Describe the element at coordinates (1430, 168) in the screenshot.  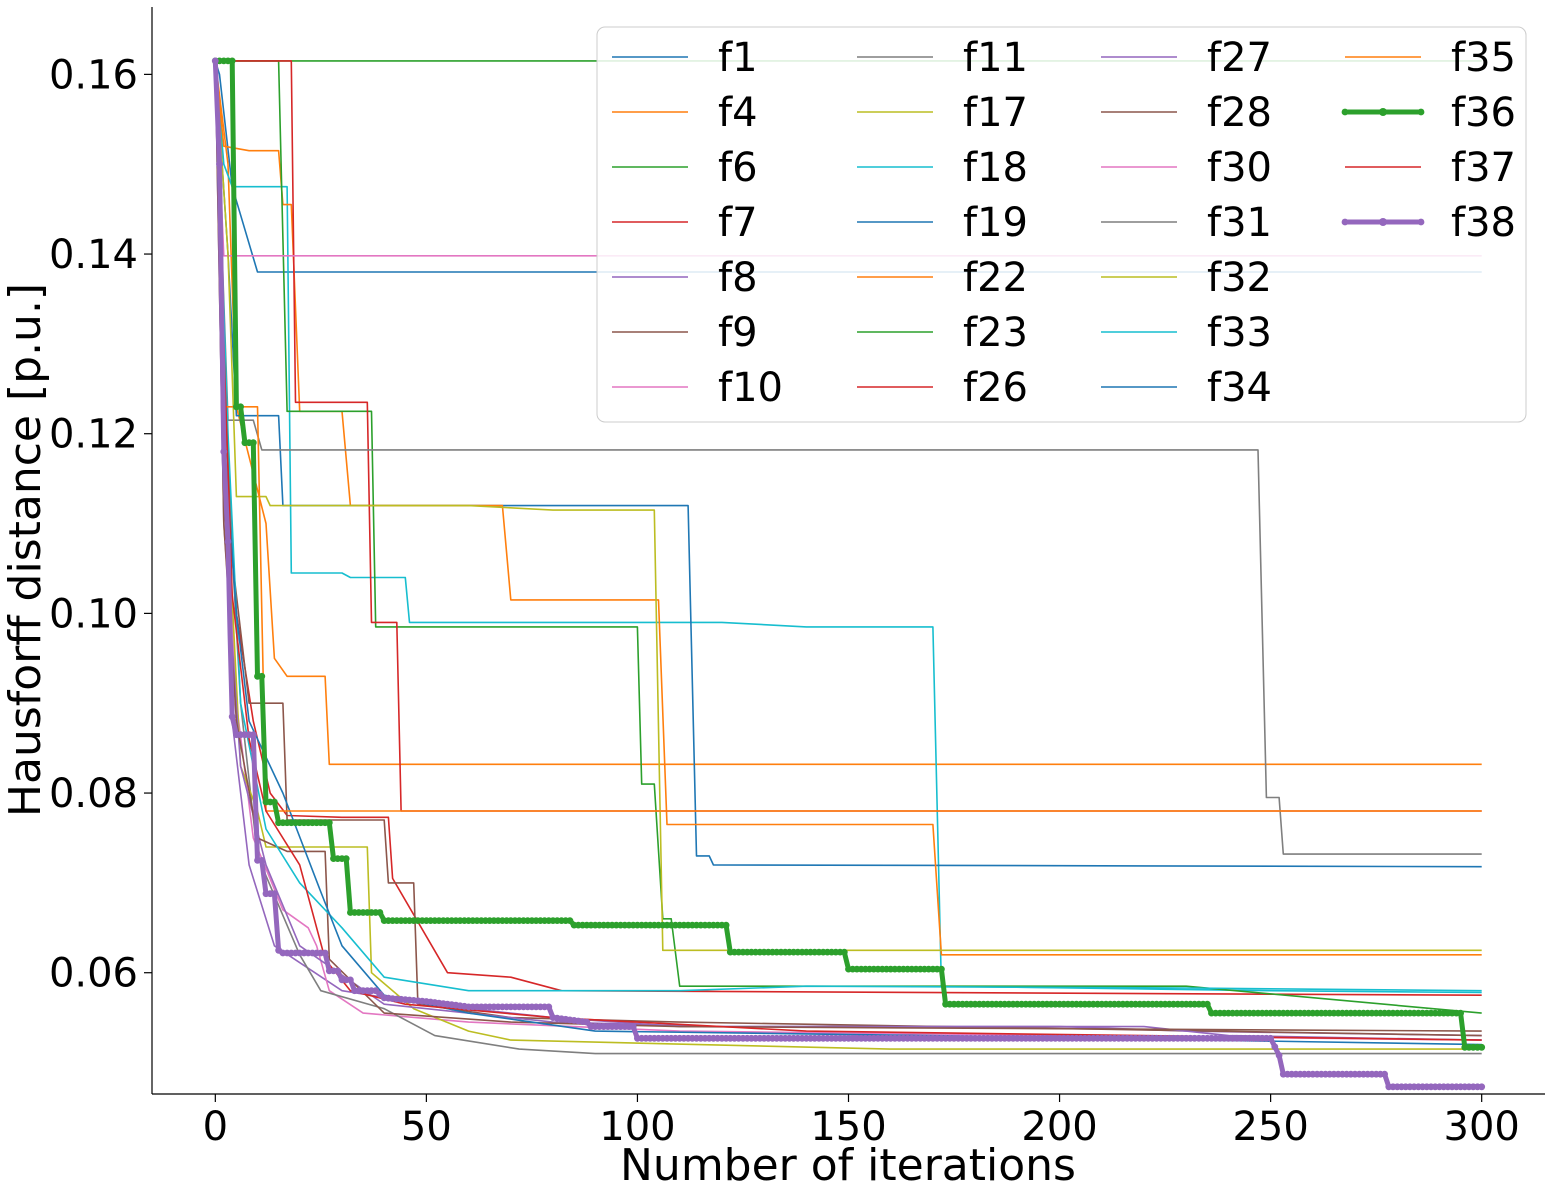
I see `legend-entry-f37: f37` at that location.